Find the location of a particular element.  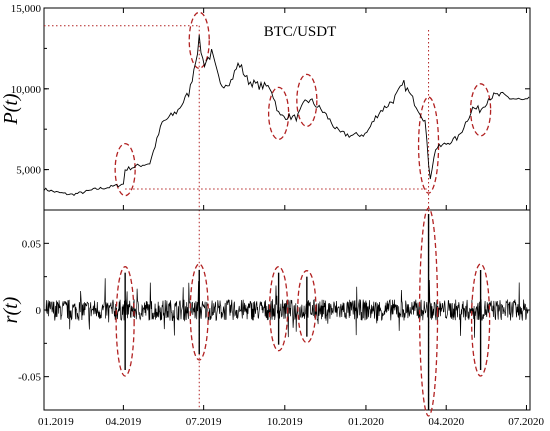

x-tick-label: 10.2019 is located at coordinates (285, 422).